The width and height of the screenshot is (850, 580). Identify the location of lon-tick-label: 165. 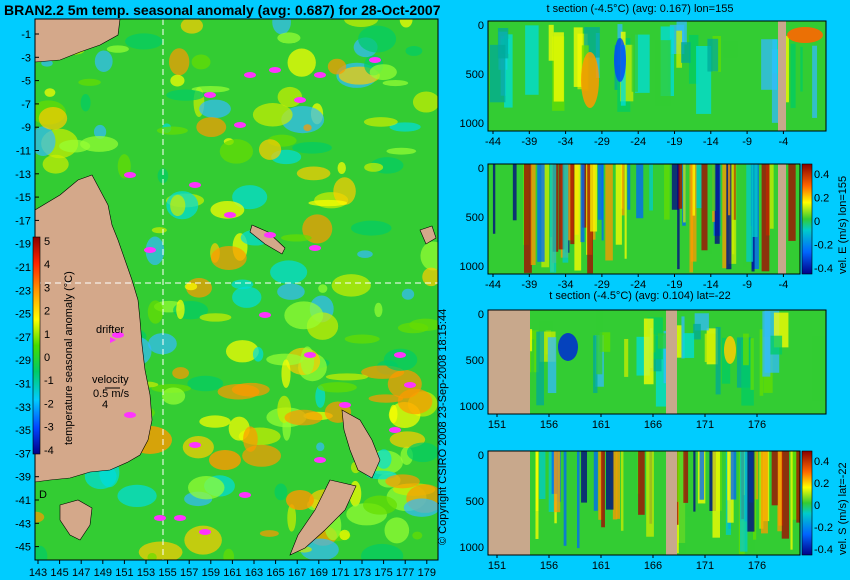
(275, 573).